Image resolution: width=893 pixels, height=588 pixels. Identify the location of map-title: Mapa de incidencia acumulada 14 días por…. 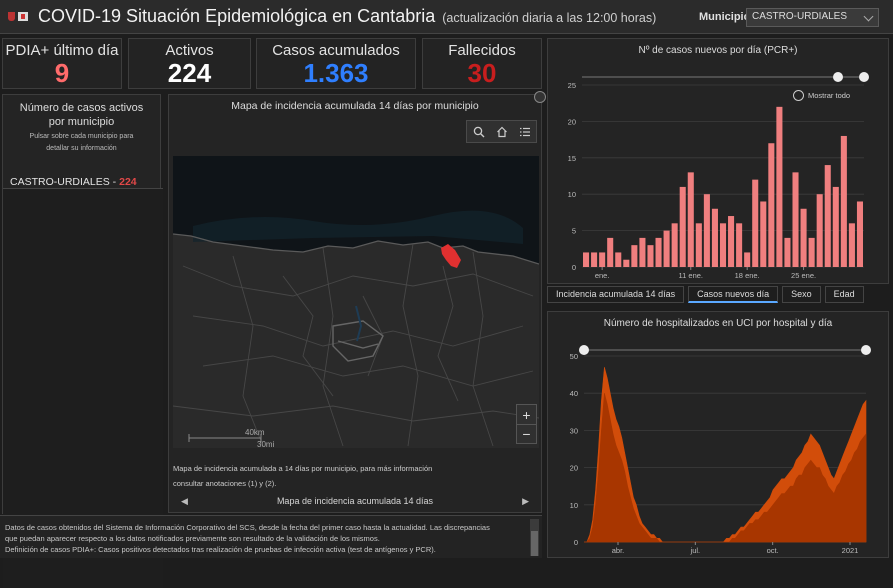
(355, 106).